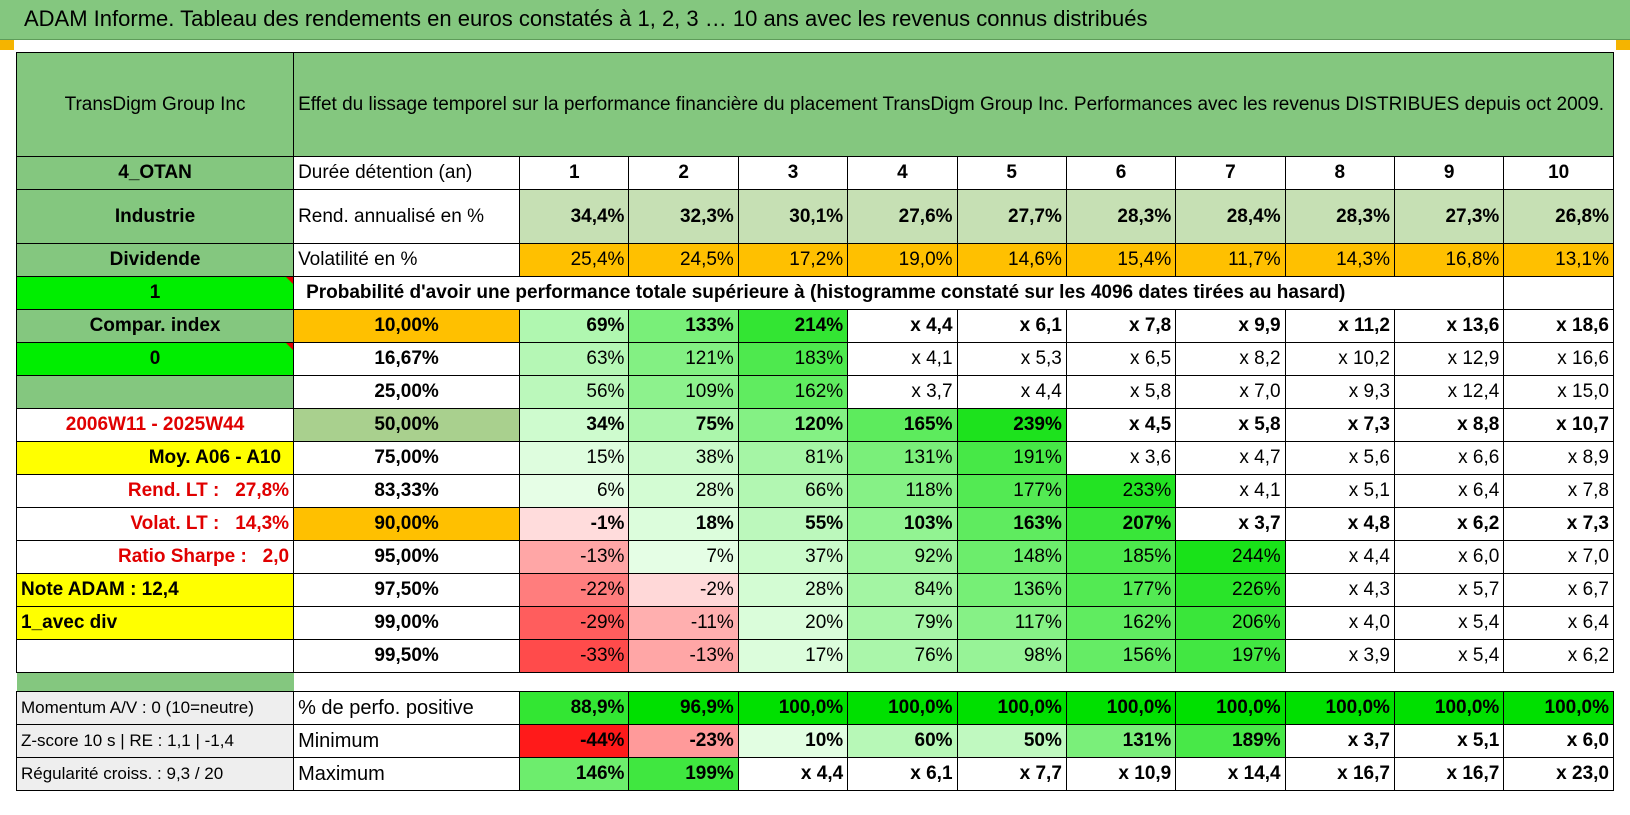  What do you see at coordinates (407, 326) in the screenshot?
I see `proba-threshold: 10,00%` at bounding box center [407, 326].